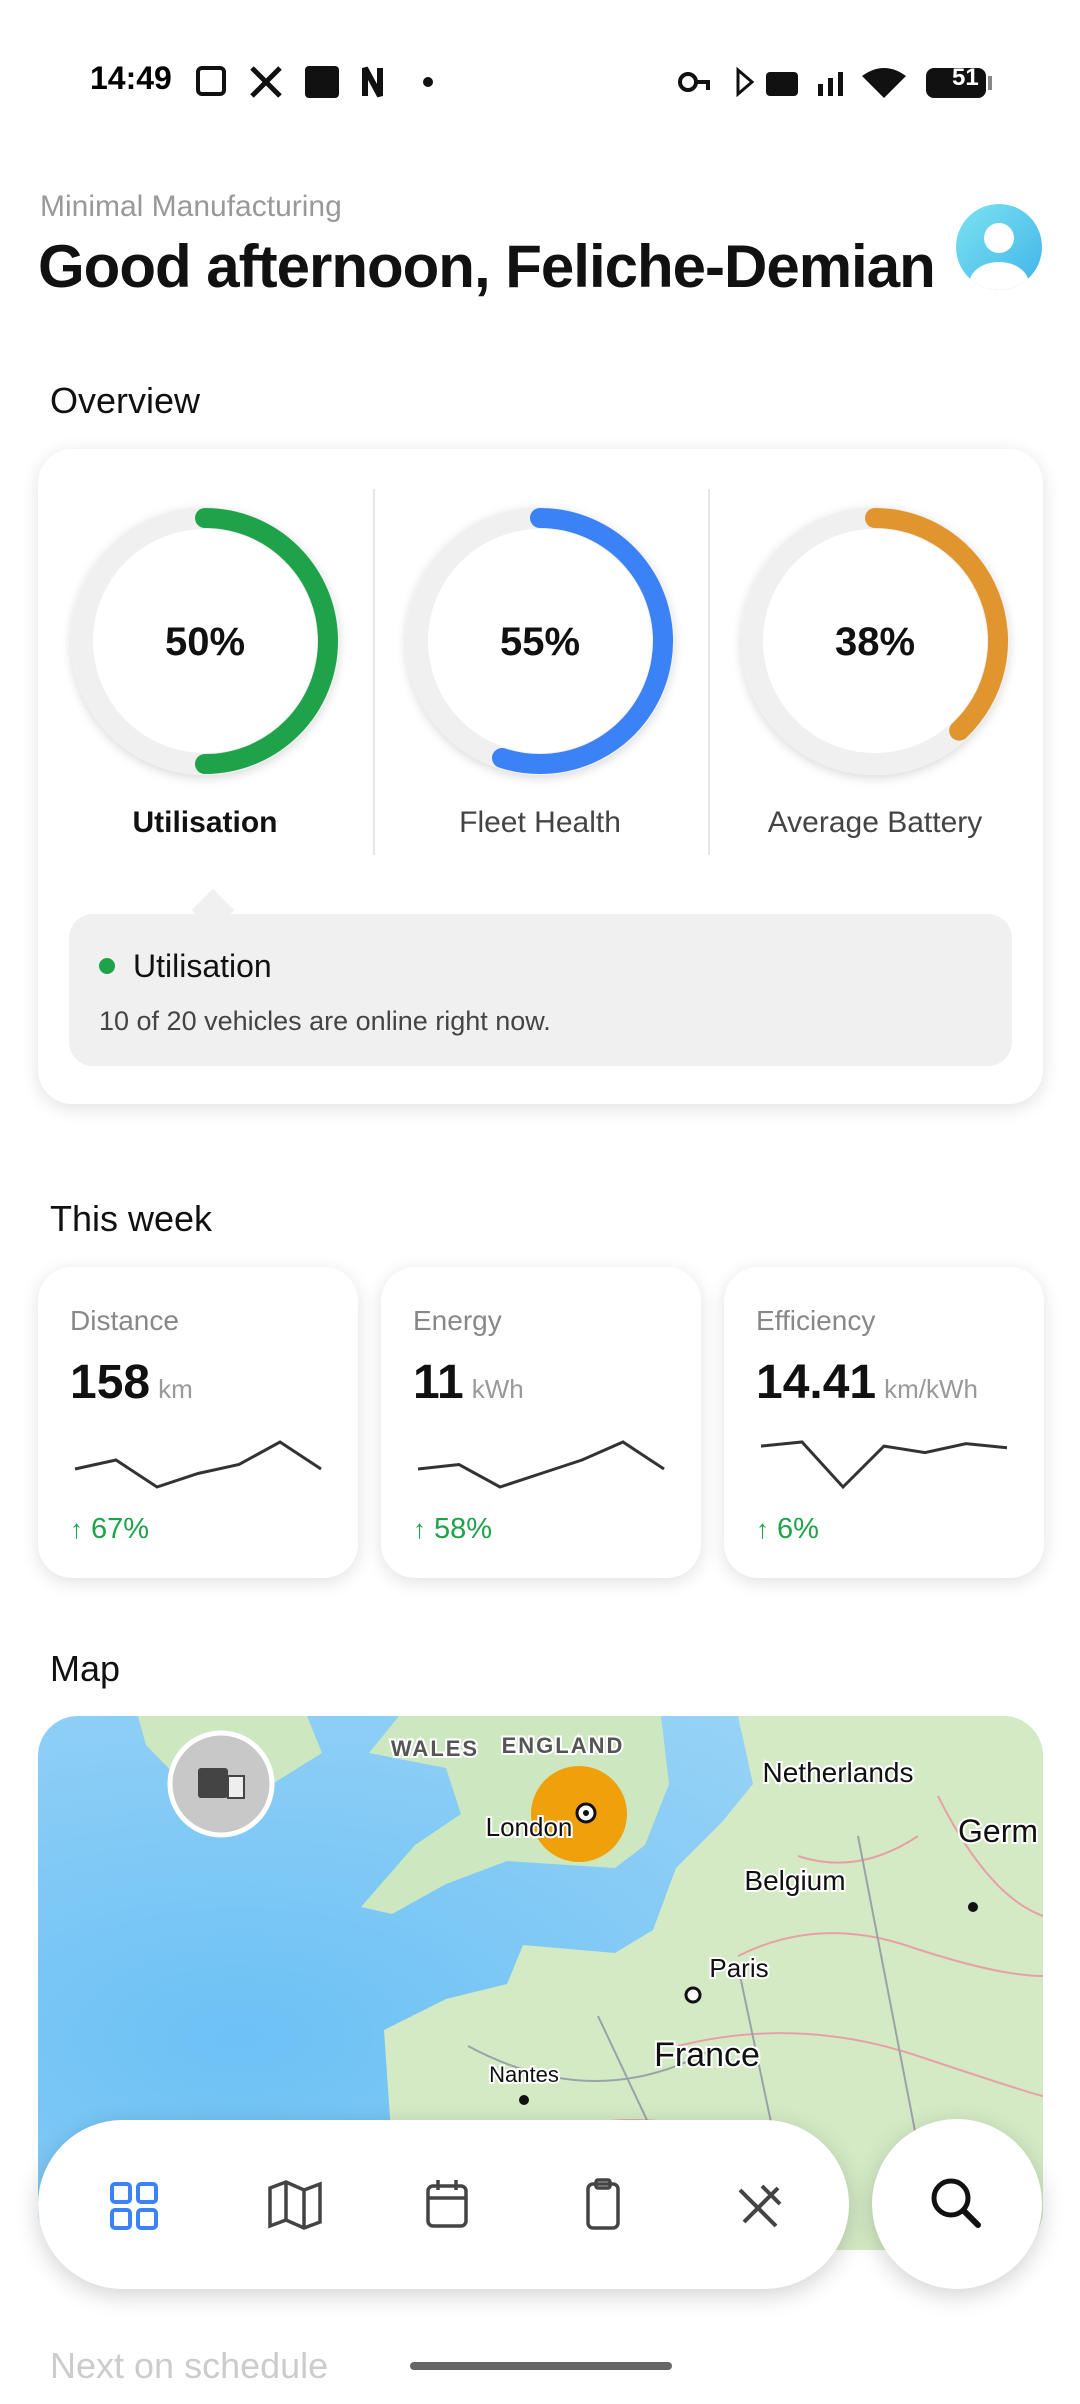 The width and height of the screenshot is (1080, 2404). Describe the element at coordinates (794, 1880) in the screenshot. I see `map-label: Belgium` at that location.